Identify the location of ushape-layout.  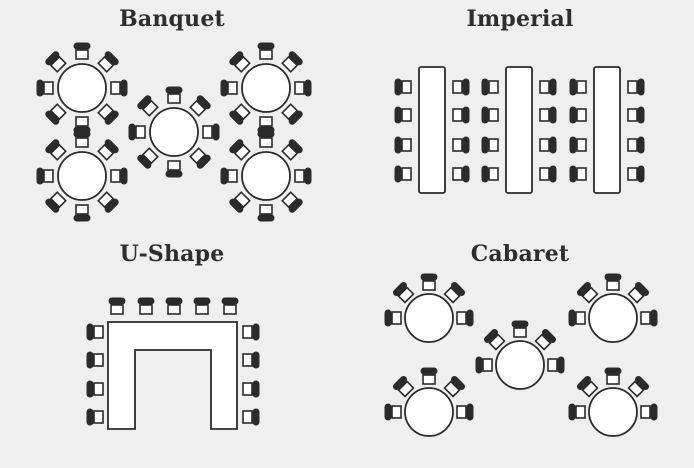
(173, 363).